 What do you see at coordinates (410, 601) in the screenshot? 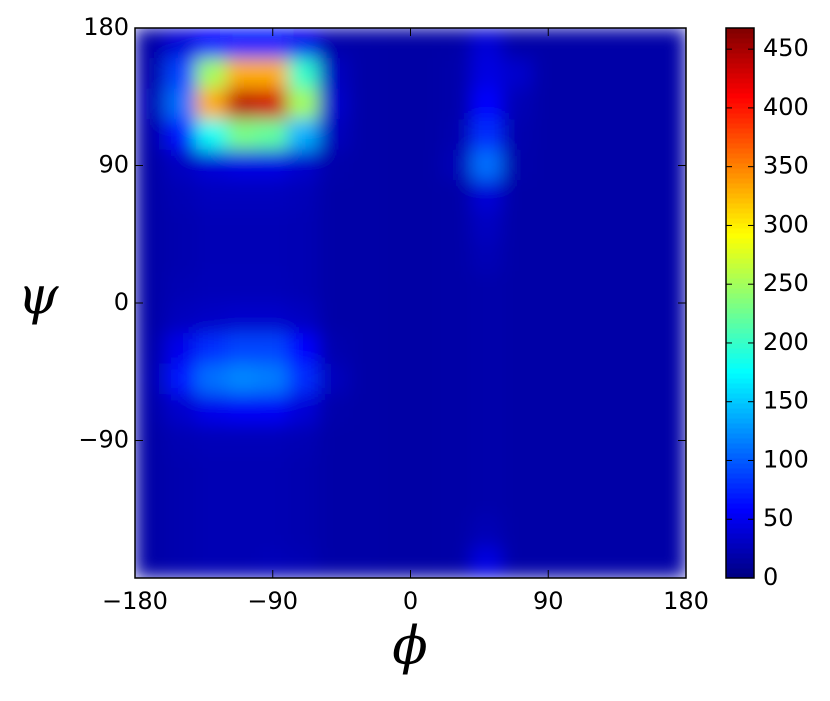
I see `x-tick-label: 0` at bounding box center [410, 601].